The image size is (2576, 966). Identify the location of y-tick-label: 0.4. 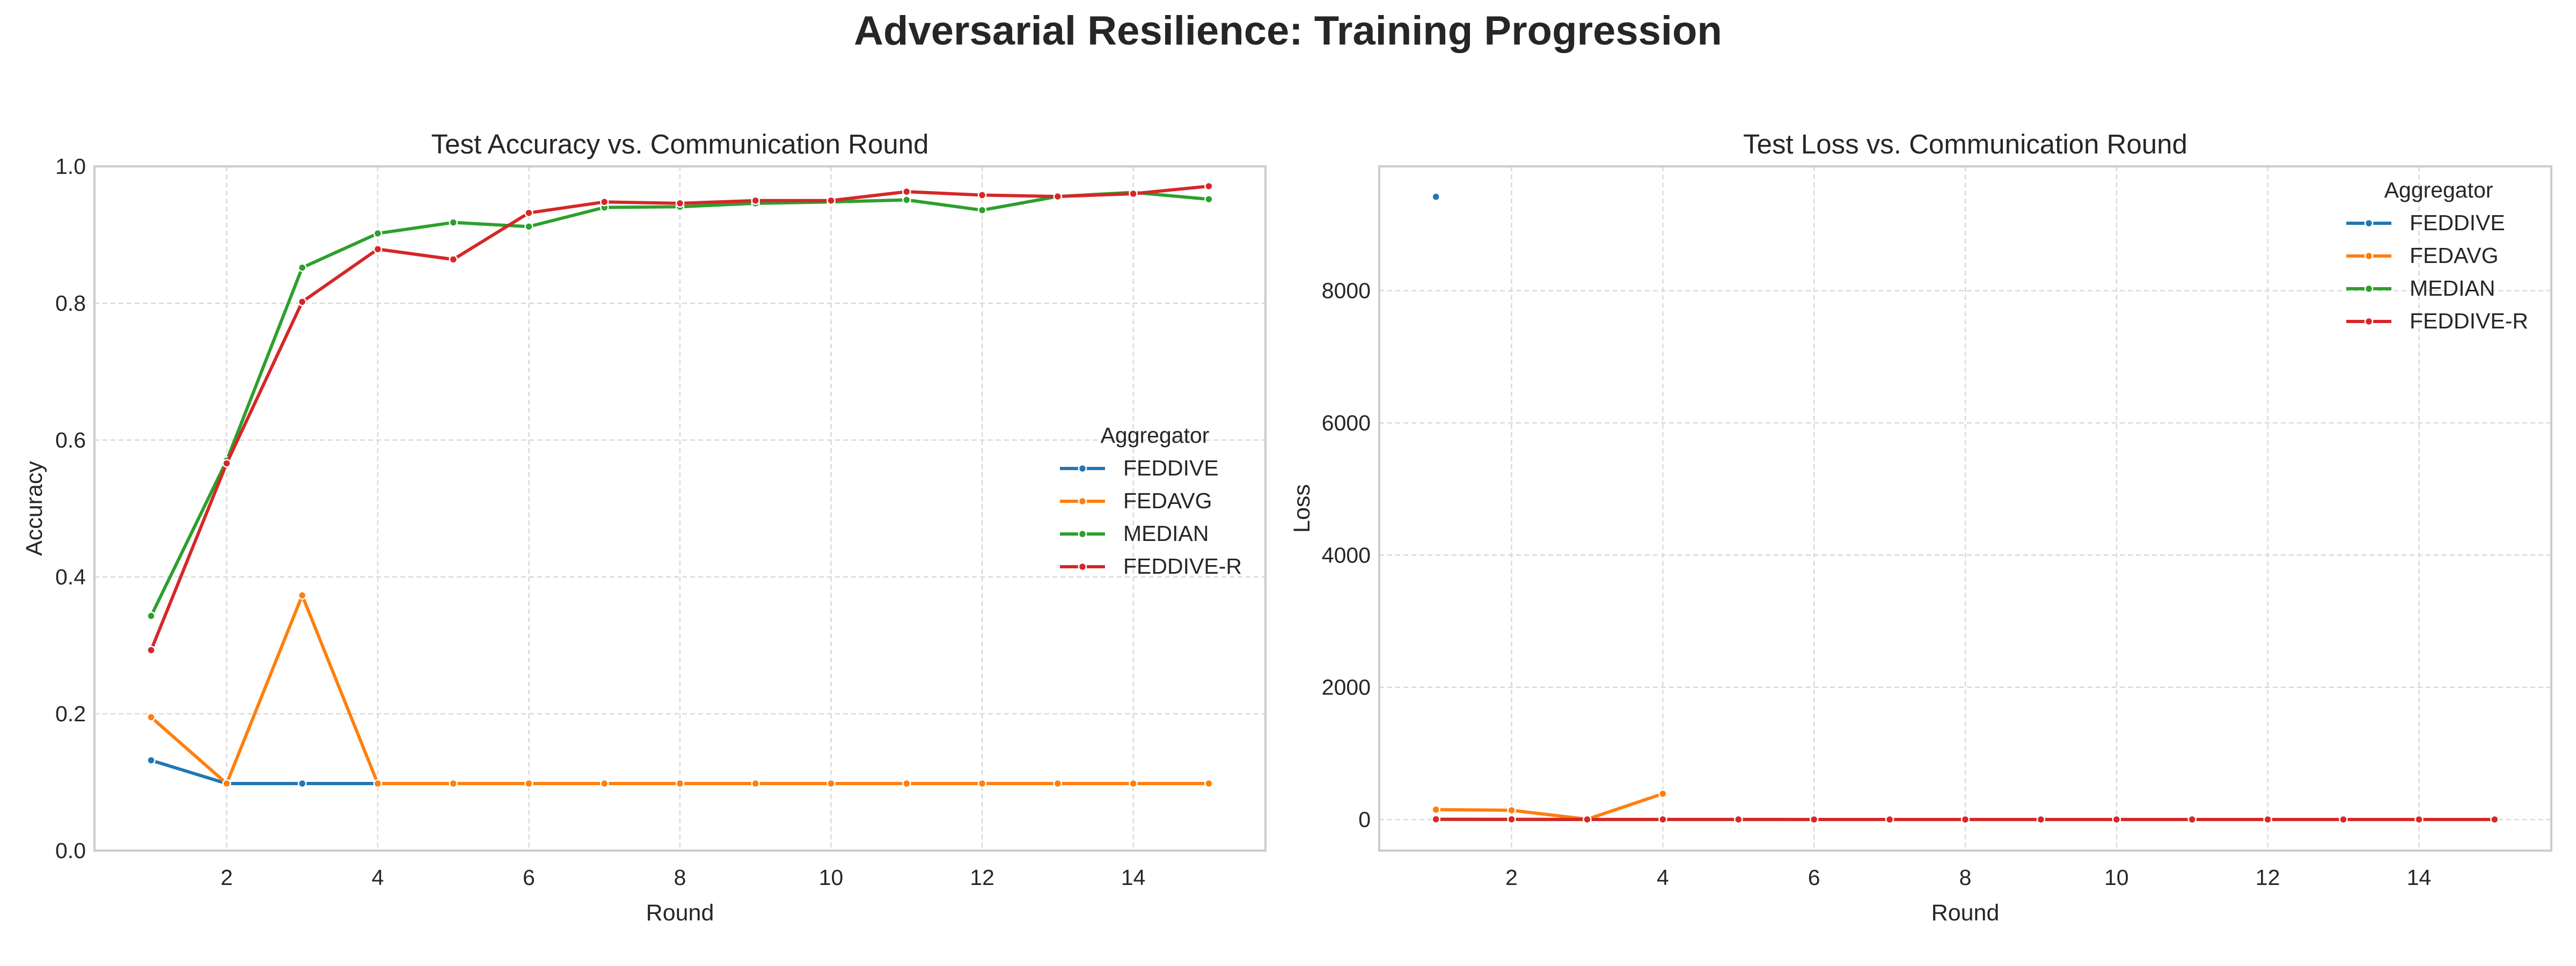
(70, 577).